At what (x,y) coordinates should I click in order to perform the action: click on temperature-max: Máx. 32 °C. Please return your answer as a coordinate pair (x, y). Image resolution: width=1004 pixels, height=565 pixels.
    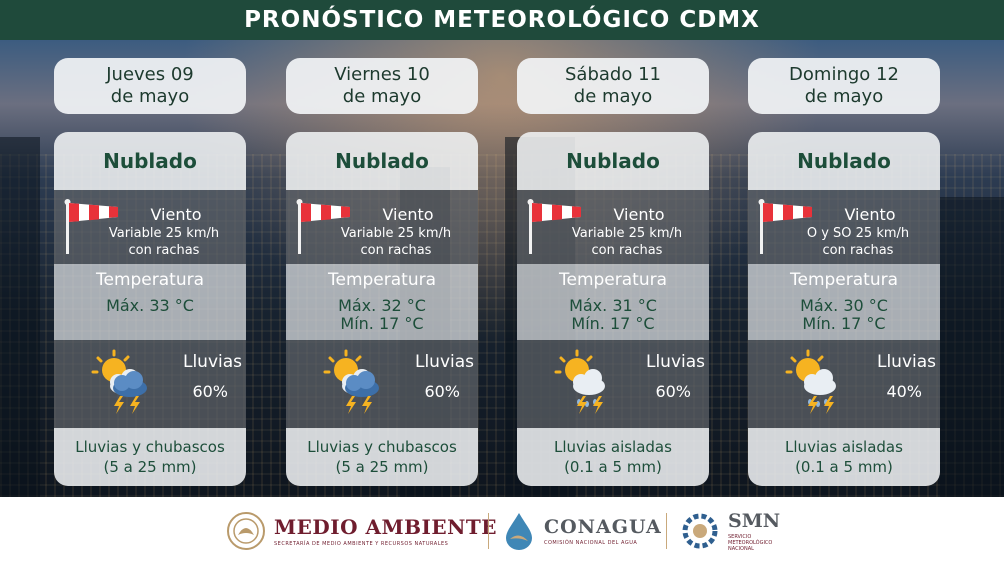
    Looking at the image, I should click on (382, 305).